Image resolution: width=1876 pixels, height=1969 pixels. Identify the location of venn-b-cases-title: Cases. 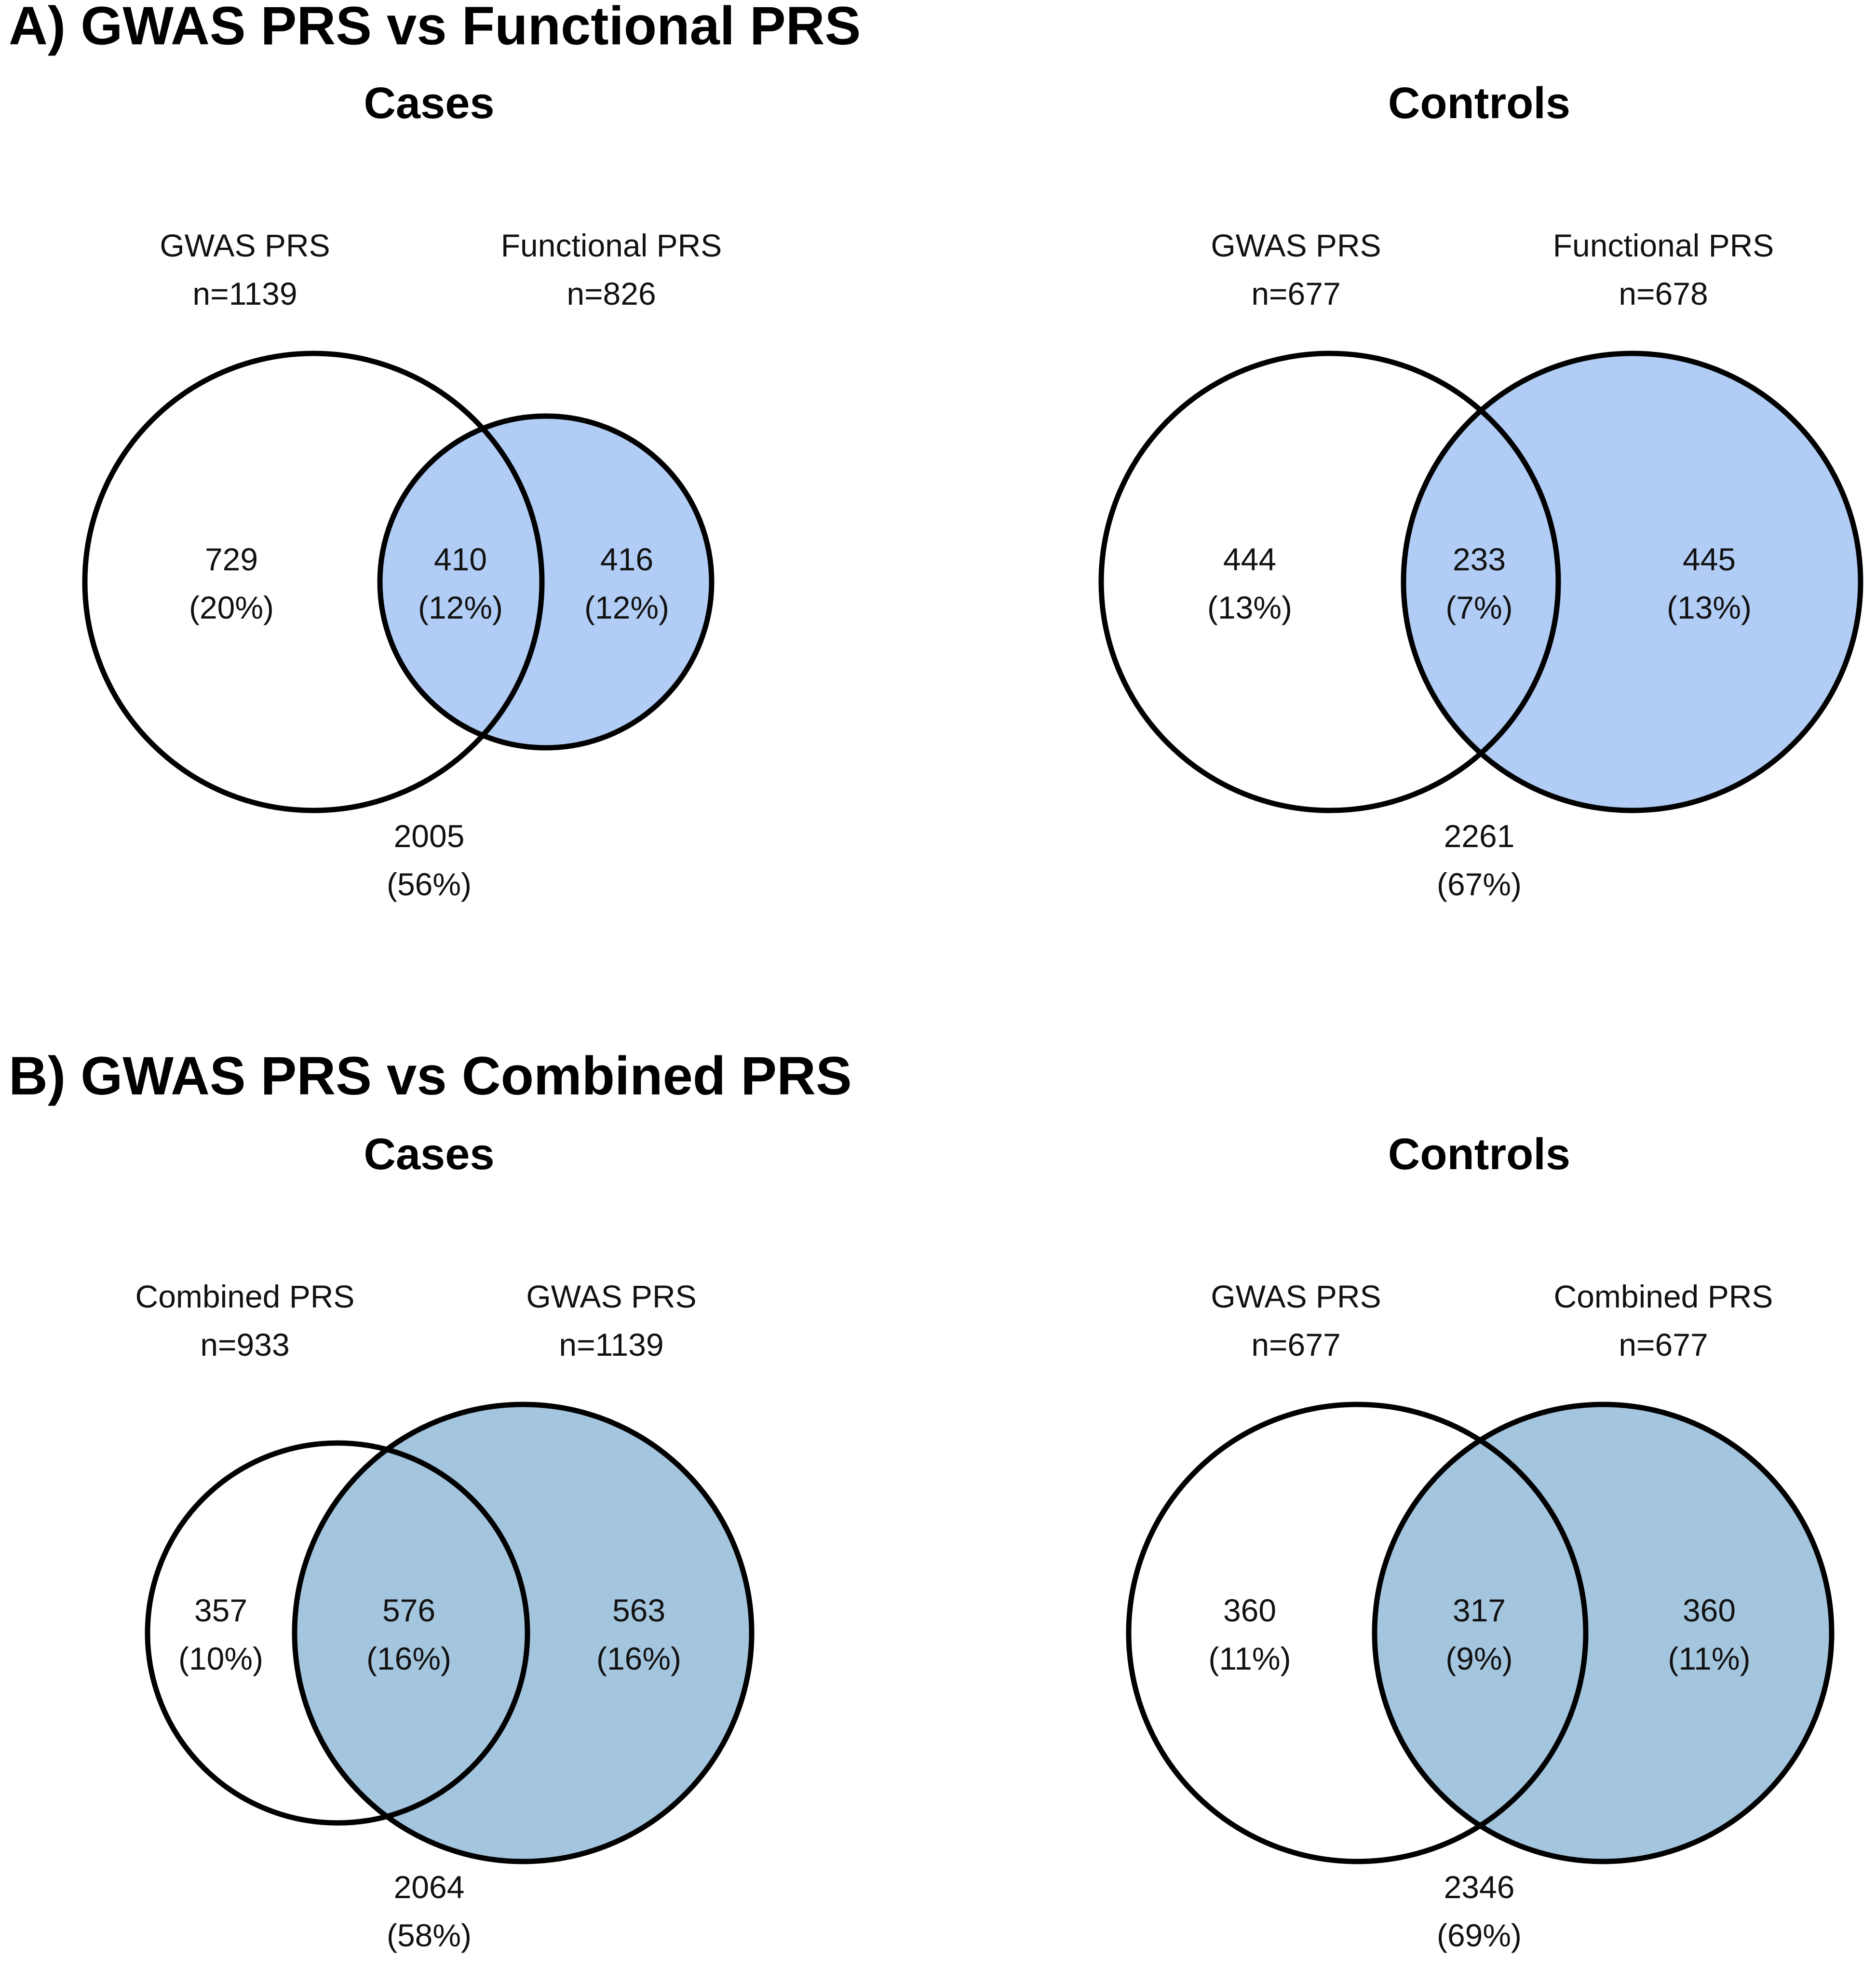
(429, 1155).